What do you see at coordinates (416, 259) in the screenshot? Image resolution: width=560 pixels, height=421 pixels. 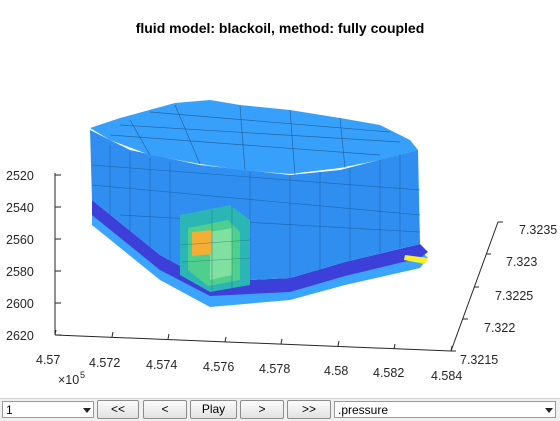 I see `corner-yellow-cell` at bounding box center [416, 259].